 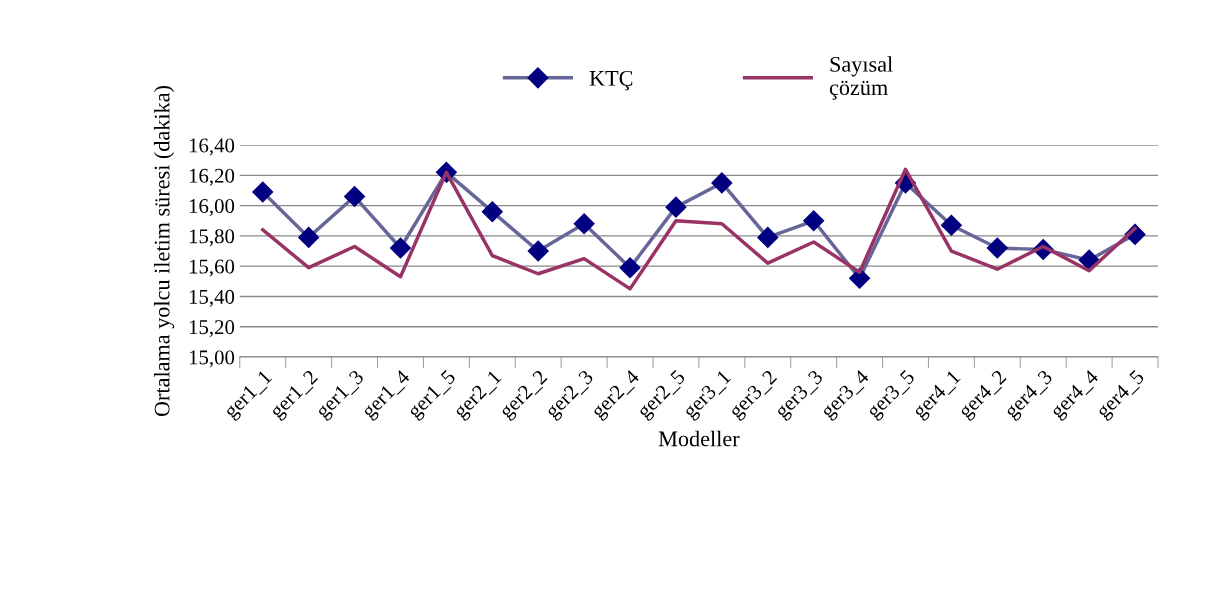 What do you see at coordinates (212, 238) in the screenshot?
I see `y-tick-label: 15,80` at bounding box center [212, 238].